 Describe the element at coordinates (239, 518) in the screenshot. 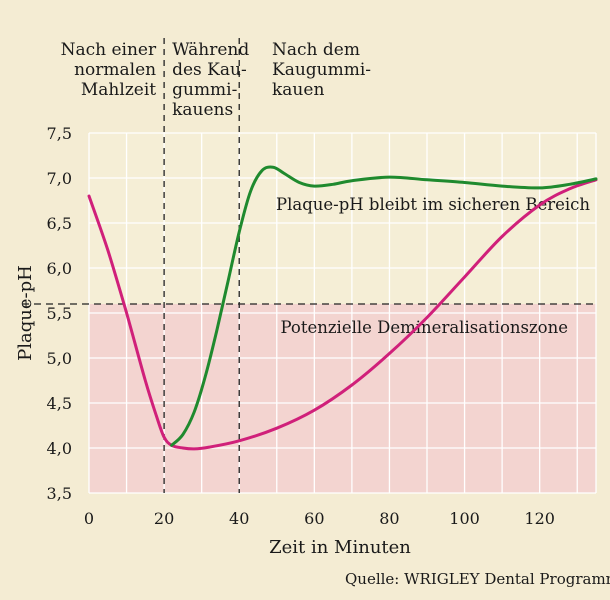

I see `x-tick-label: 40` at that location.